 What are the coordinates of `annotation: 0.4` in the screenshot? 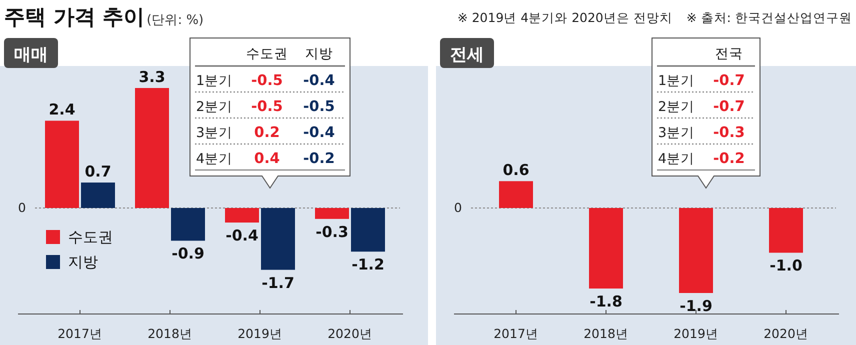 It's located at (267, 159).